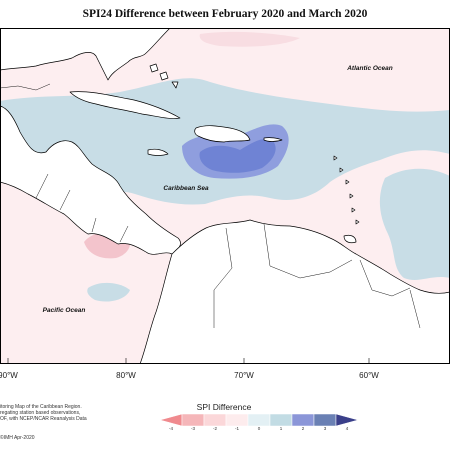  What do you see at coordinates (64, 310) in the screenshot?
I see `label-pacific-ocean: Pacific Ocean` at bounding box center [64, 310].